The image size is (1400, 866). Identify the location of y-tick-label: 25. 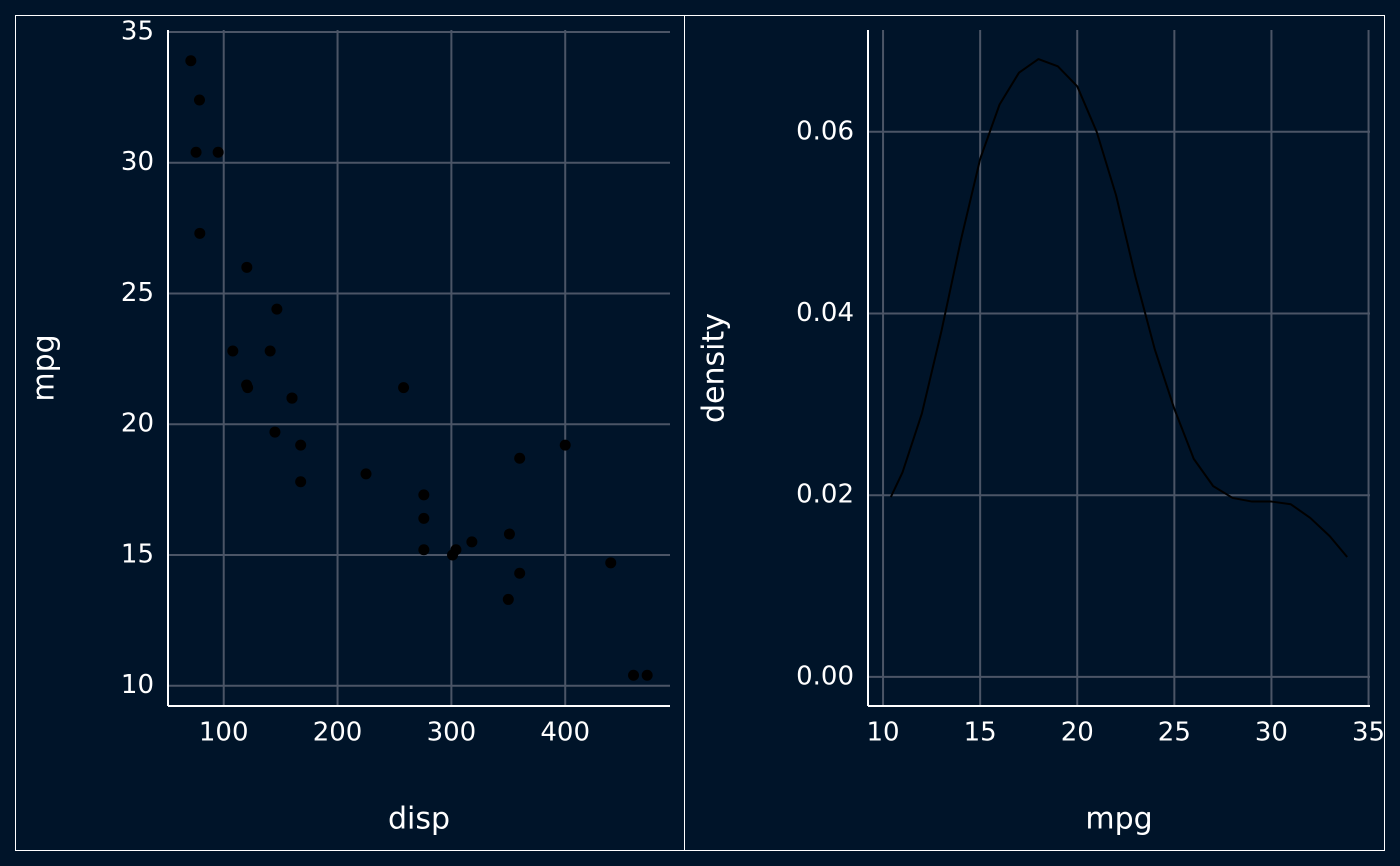
(137, 293).